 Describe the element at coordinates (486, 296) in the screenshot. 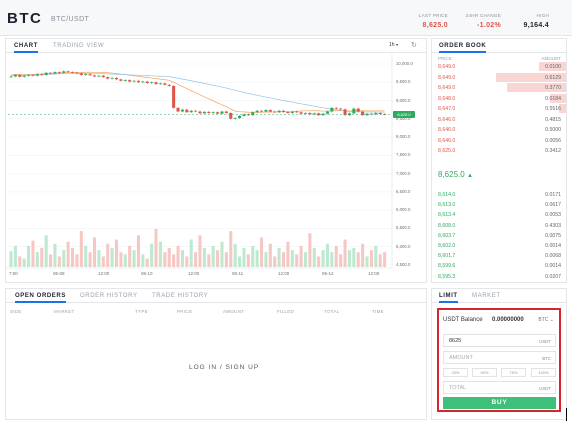

I see `tab-market: MARKET` at that location.